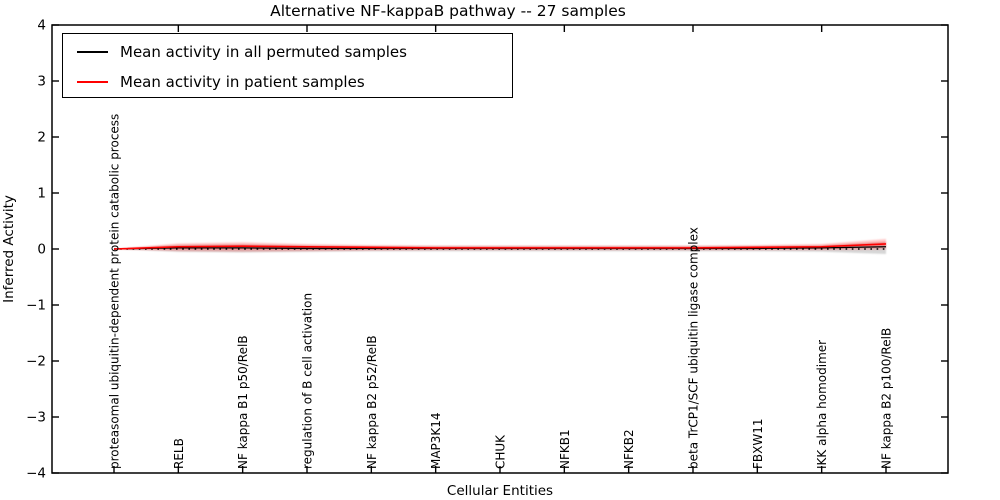  I want to click on x-category-label: CHUK, so click(501, 451).